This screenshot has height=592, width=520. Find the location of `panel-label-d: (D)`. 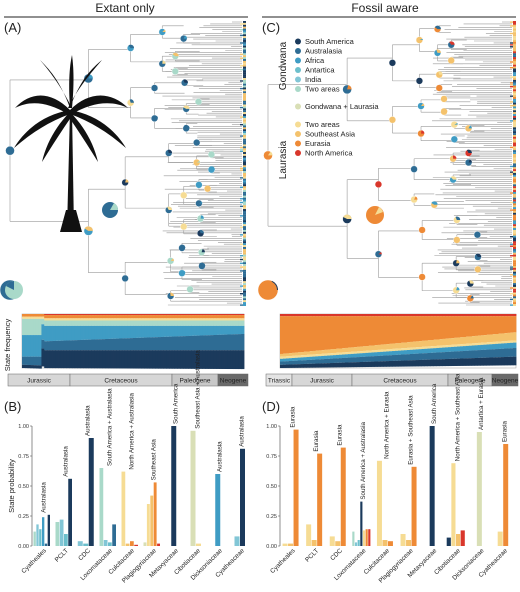

panel-label-d: (D) is located at coordinates (271, 406).